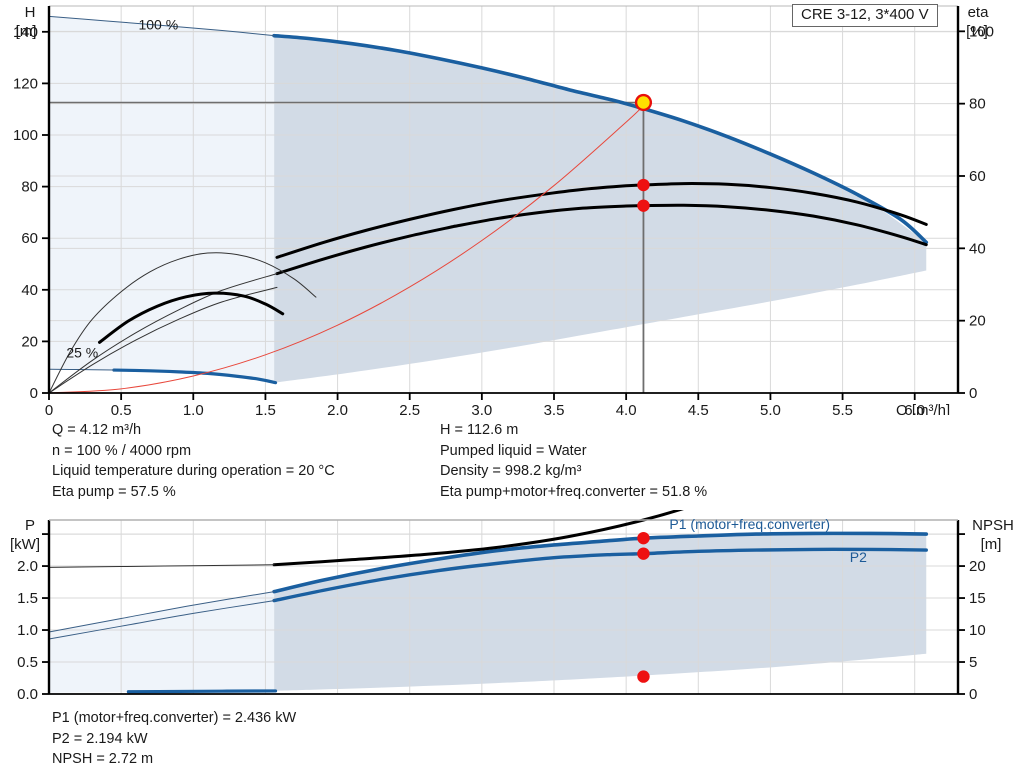  I want to click on svg-text: 15, so click(977, 598).